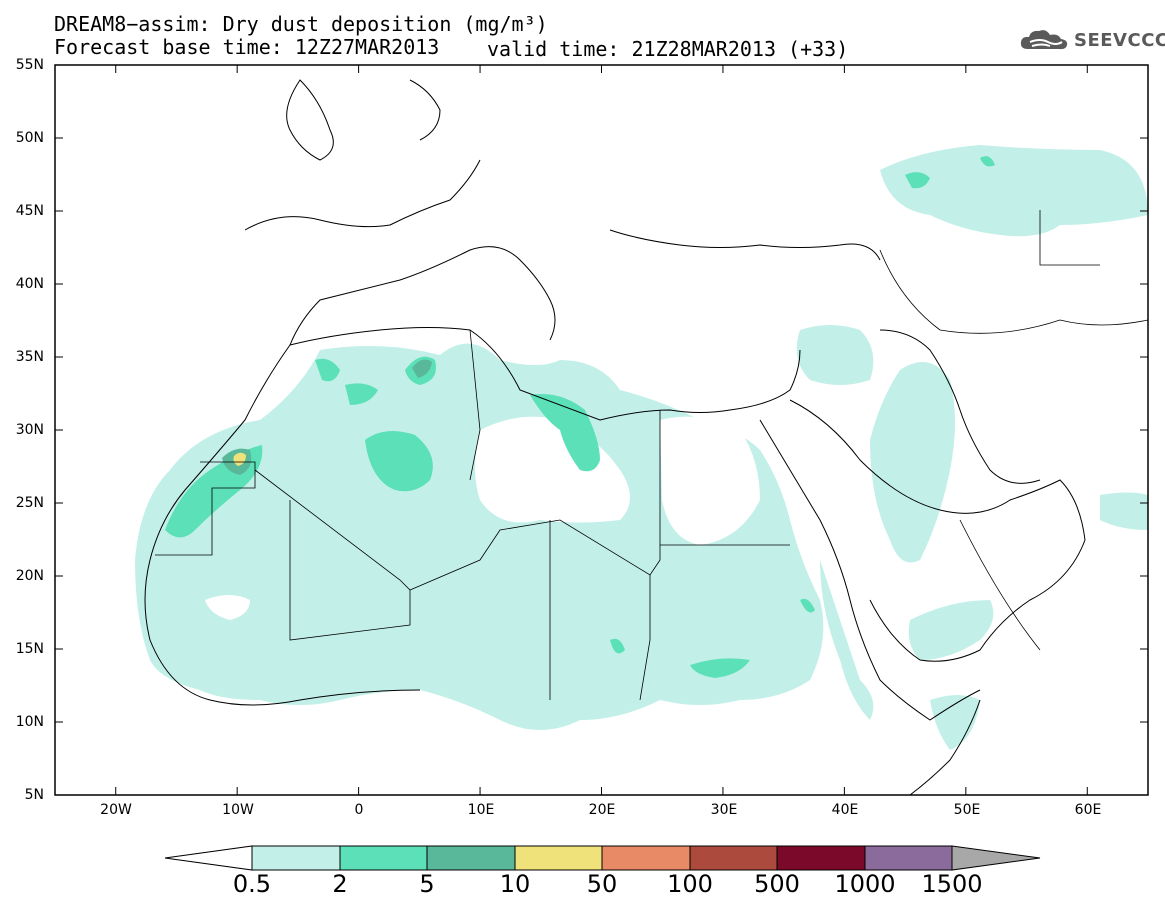  What do you see at coordinates (359, 810) in the screenshot?
I see `lon-label: 0` at bounding box center [359, 810].